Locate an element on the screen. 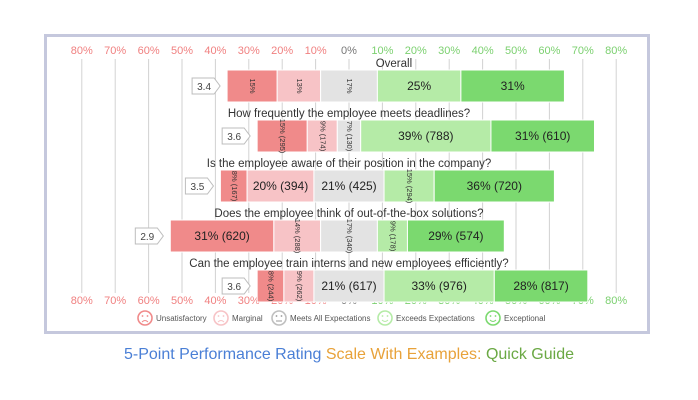  x-tick-label-top: 0% is located at coordinates (349, 51).